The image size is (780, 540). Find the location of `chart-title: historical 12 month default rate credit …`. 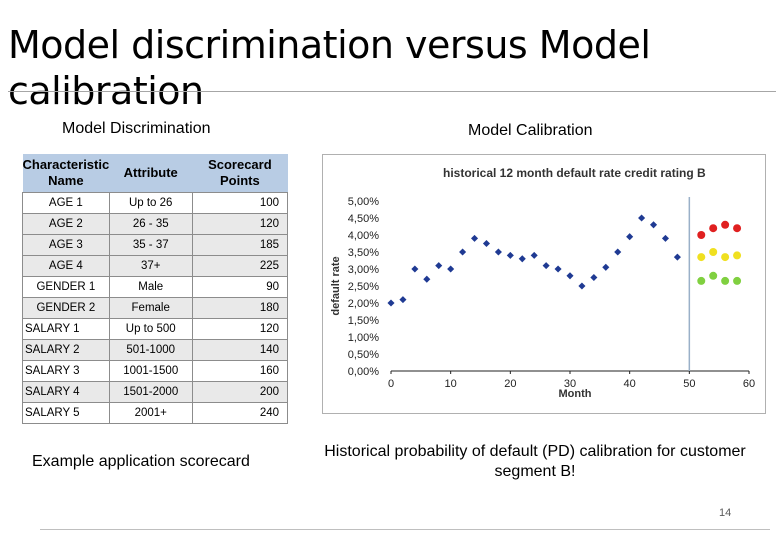

chart-title: historical 12 month default rate credit … is located at coordinates (574, 173).